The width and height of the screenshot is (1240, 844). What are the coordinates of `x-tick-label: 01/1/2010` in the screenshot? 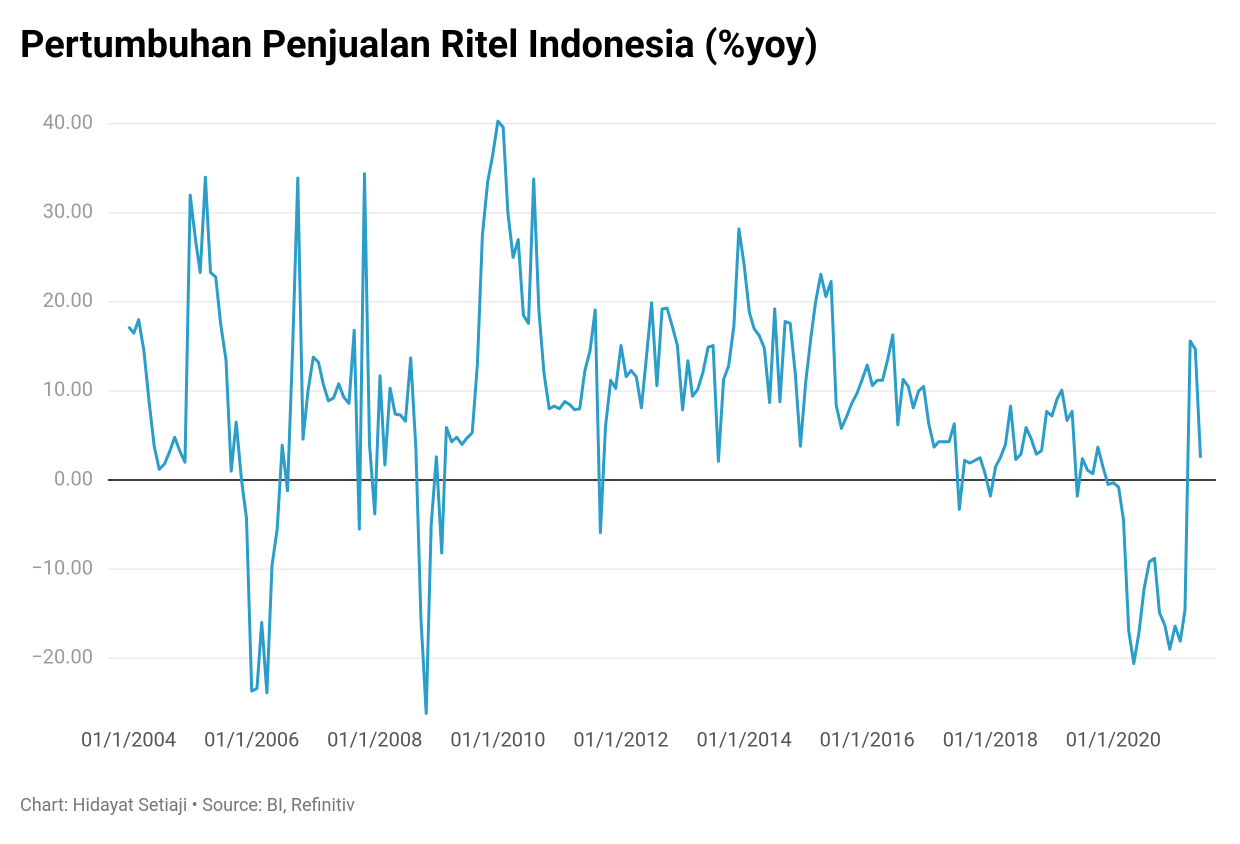 It's located at (497, 739).